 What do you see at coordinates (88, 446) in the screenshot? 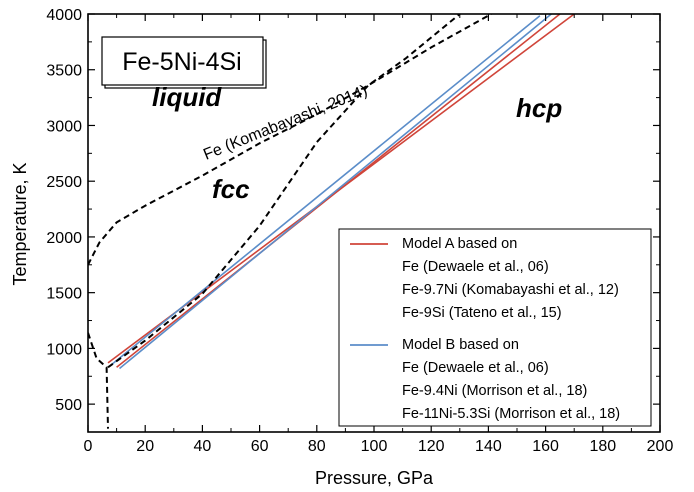
I see `x-tick-label: 0` at bounding box center [88, 446].